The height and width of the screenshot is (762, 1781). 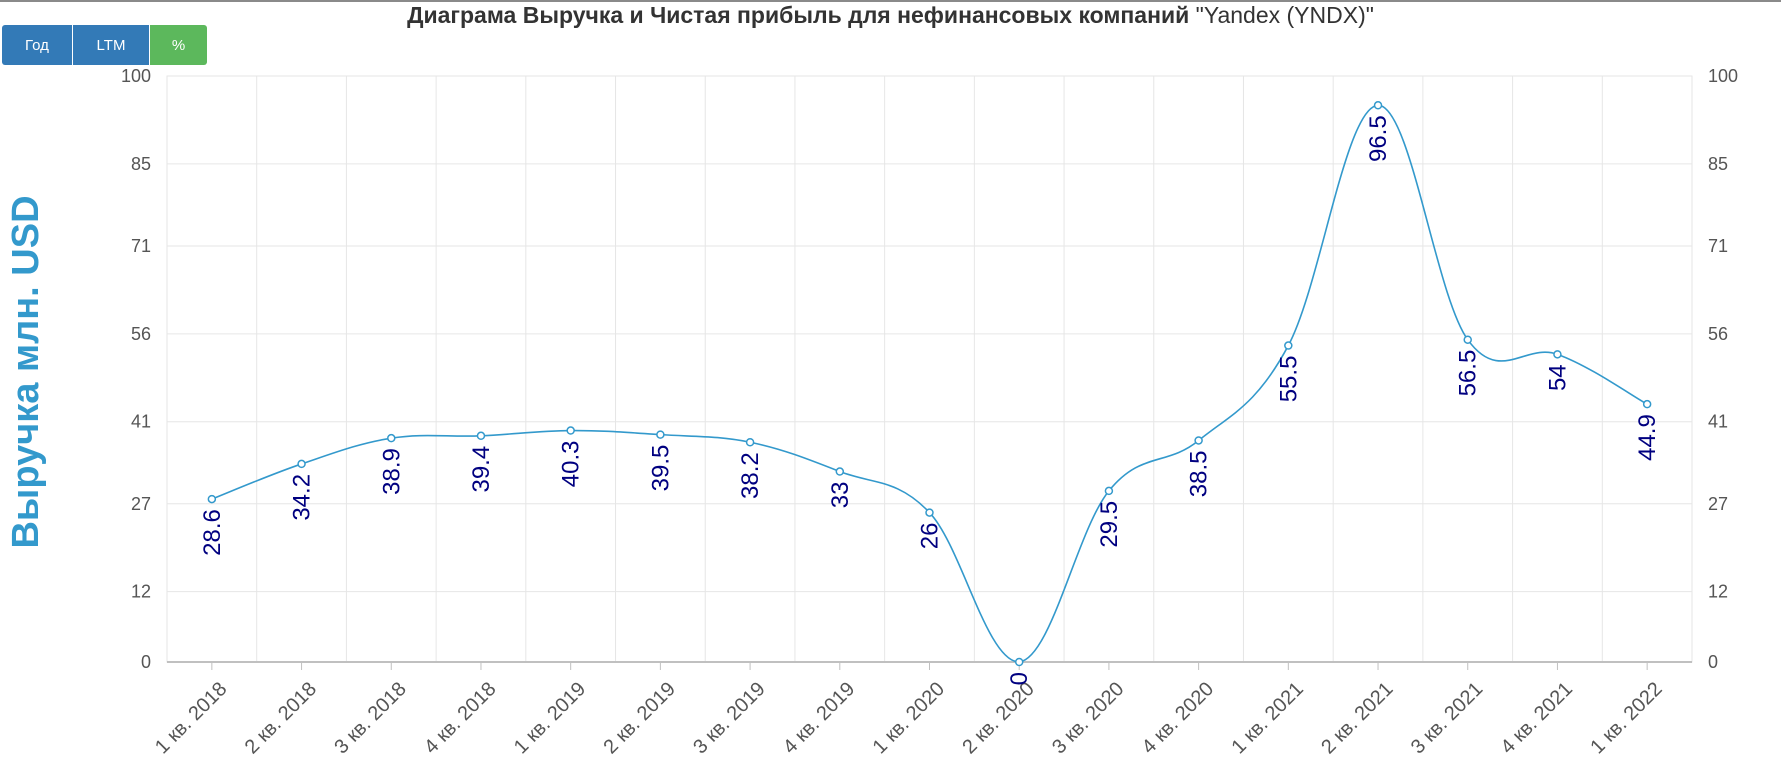 What do you see at coordinates (1713, 662) in the screenshot?
I see `y-tick-label-right: 0` at bounding box center [1713, 662].